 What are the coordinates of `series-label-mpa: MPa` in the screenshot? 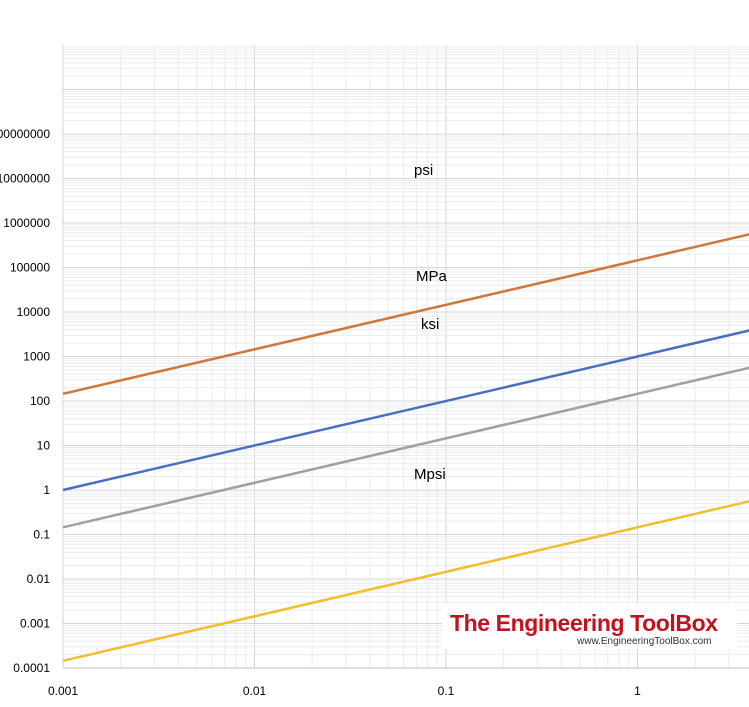 It's located at (432, 276).